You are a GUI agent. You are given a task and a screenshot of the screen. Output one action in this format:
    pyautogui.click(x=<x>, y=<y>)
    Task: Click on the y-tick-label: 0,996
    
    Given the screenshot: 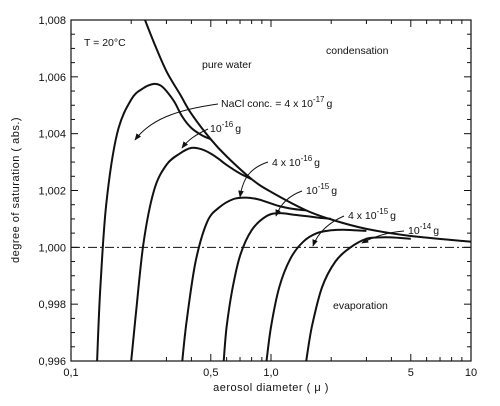 What is the action you would take?
    pyautogui.click(x=52, y=362)
    